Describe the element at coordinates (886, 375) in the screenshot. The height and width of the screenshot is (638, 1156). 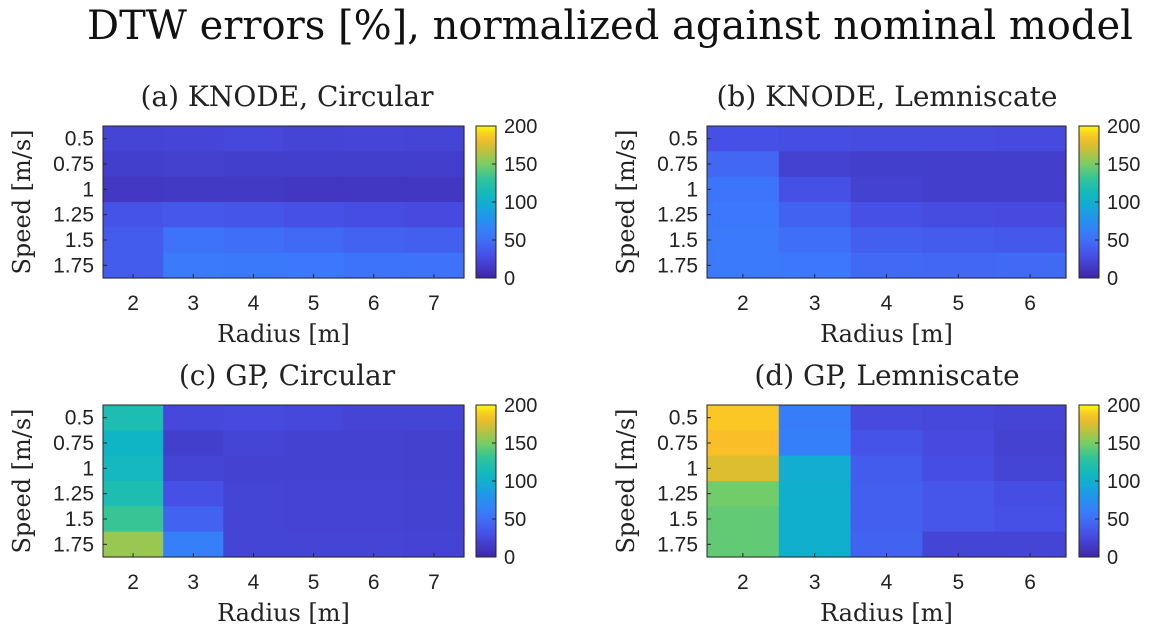
I see `panel-title: (d) GP, Lemniscate` at that location.